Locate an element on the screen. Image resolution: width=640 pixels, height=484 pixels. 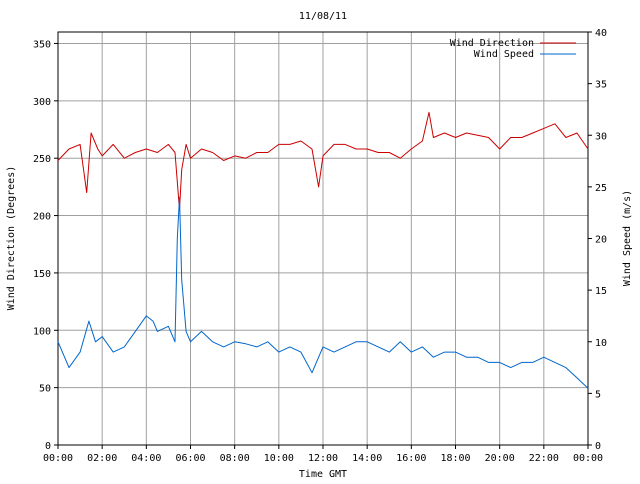
y-left-tick-label: 200 is located at coordinates (42, 217).